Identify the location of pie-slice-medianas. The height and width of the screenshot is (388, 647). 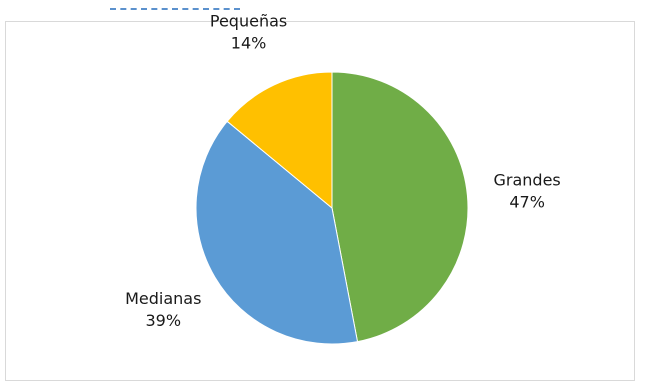
(277, 232).